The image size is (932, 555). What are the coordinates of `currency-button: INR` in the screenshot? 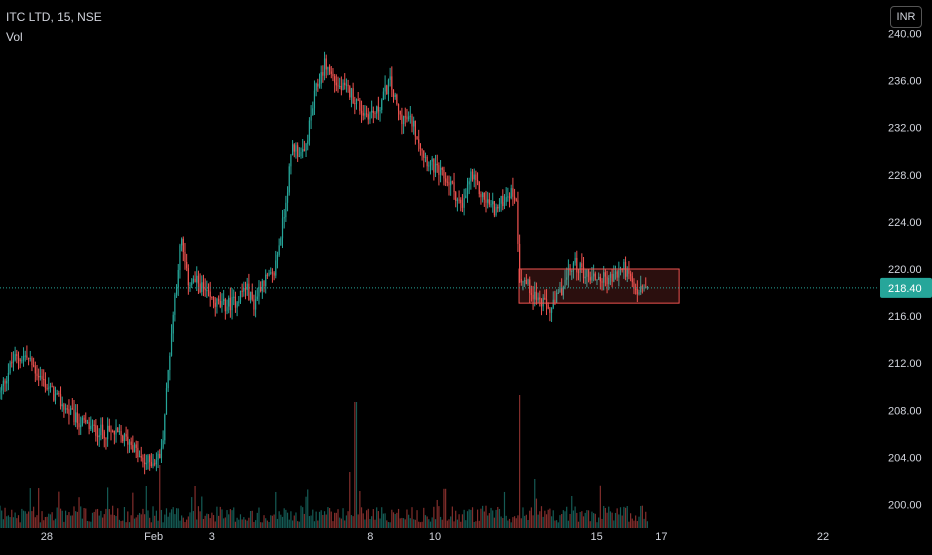 It's located at (906, 17).